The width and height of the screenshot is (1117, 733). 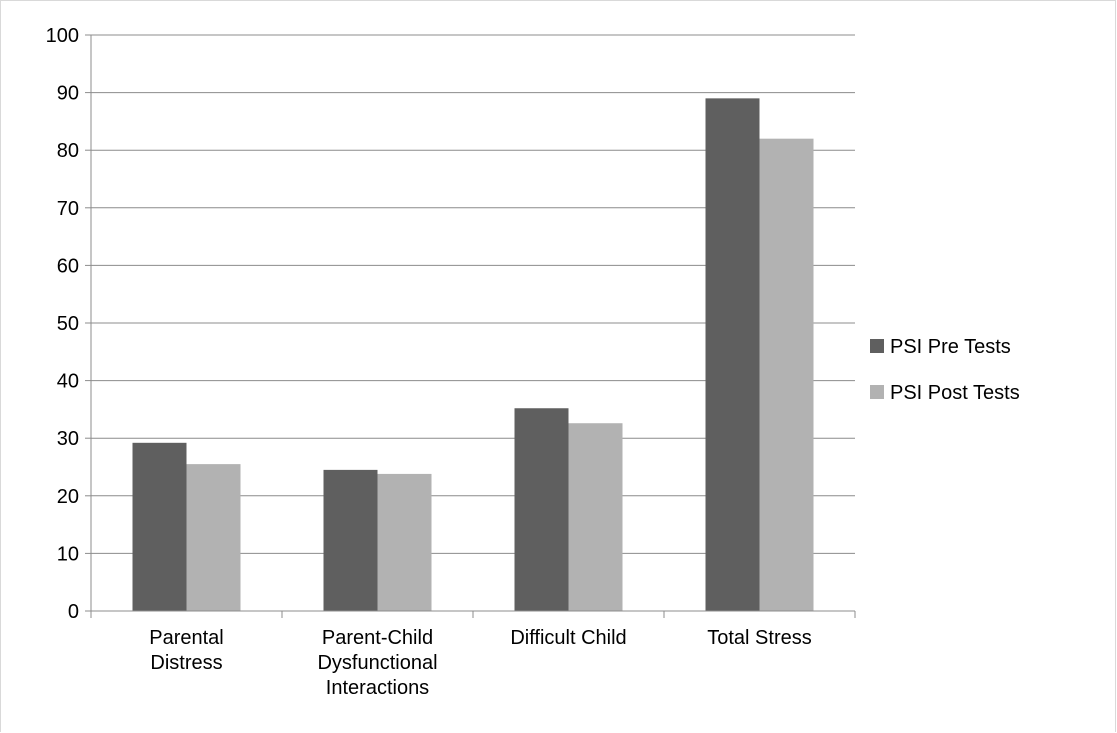 I want to click on y-tick-labels: 0 10 20 30 40 50 60 70 80 90 100, so click(x=62, y=324).